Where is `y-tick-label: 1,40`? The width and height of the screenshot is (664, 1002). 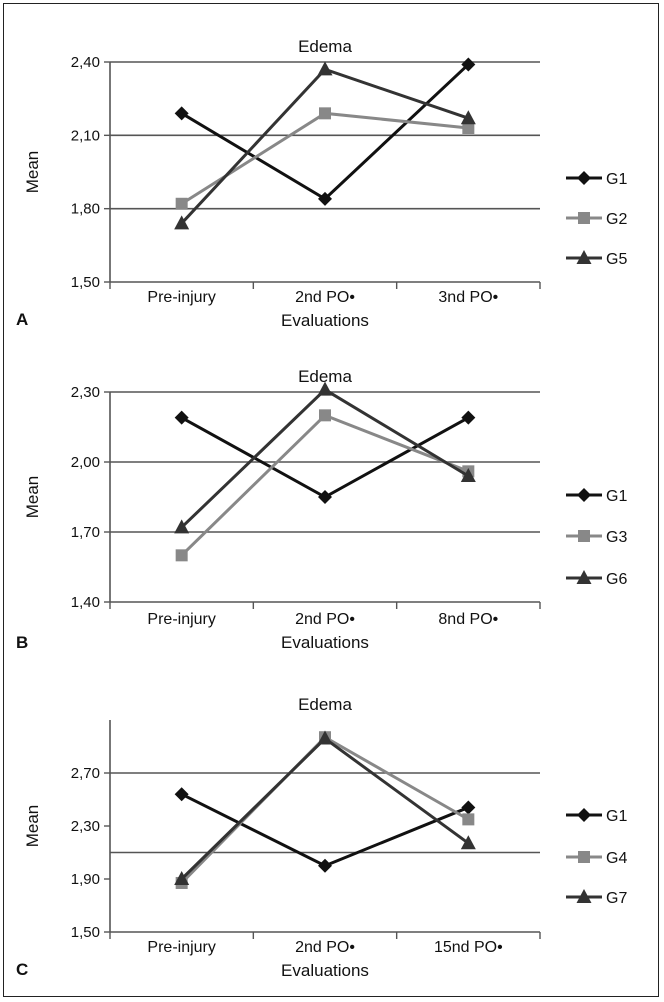 y-tick-label: 1,40 is located at coordinates (85, 602).